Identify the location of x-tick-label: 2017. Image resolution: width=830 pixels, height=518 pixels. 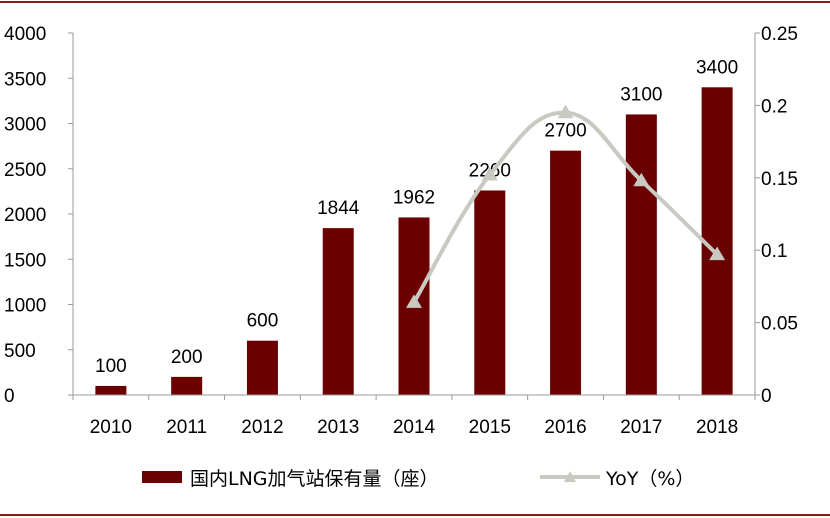
(641, 427).